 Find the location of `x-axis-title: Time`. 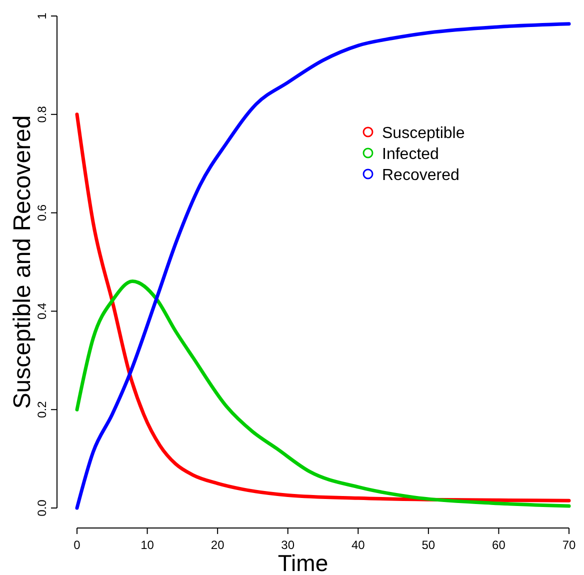

x-axis-title: Time is located at coordinates (303, 562).